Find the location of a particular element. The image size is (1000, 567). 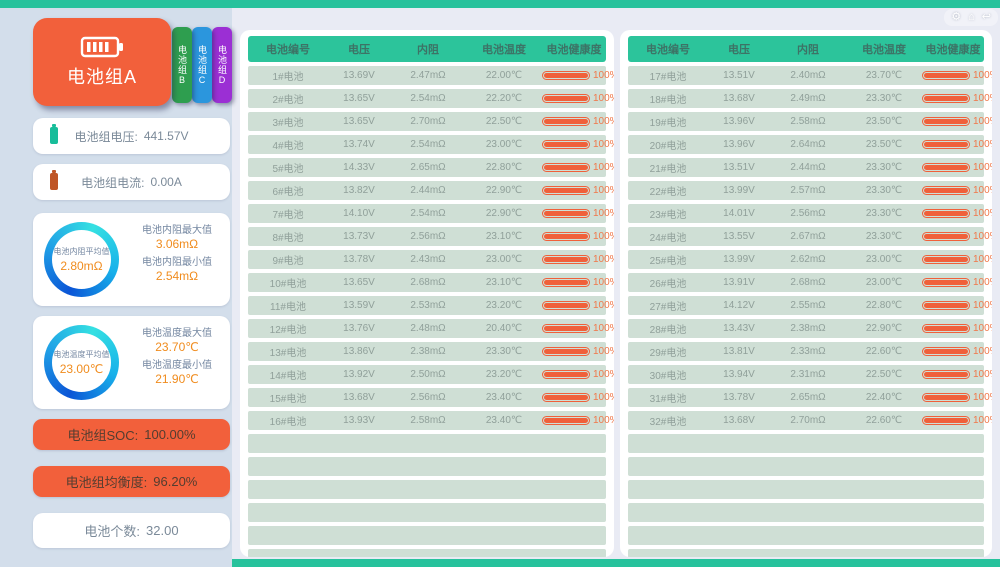

battery-id-cell: 26#电池 is located at coordinates (668, 284).